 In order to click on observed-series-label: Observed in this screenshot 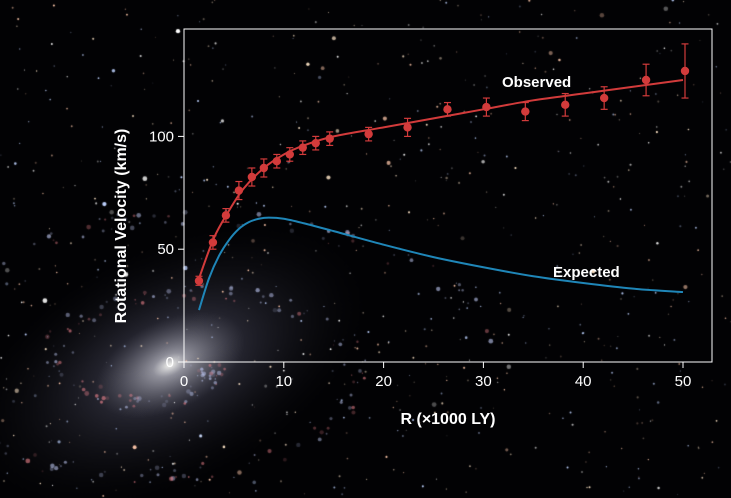, I will do `click(536, 82)`.